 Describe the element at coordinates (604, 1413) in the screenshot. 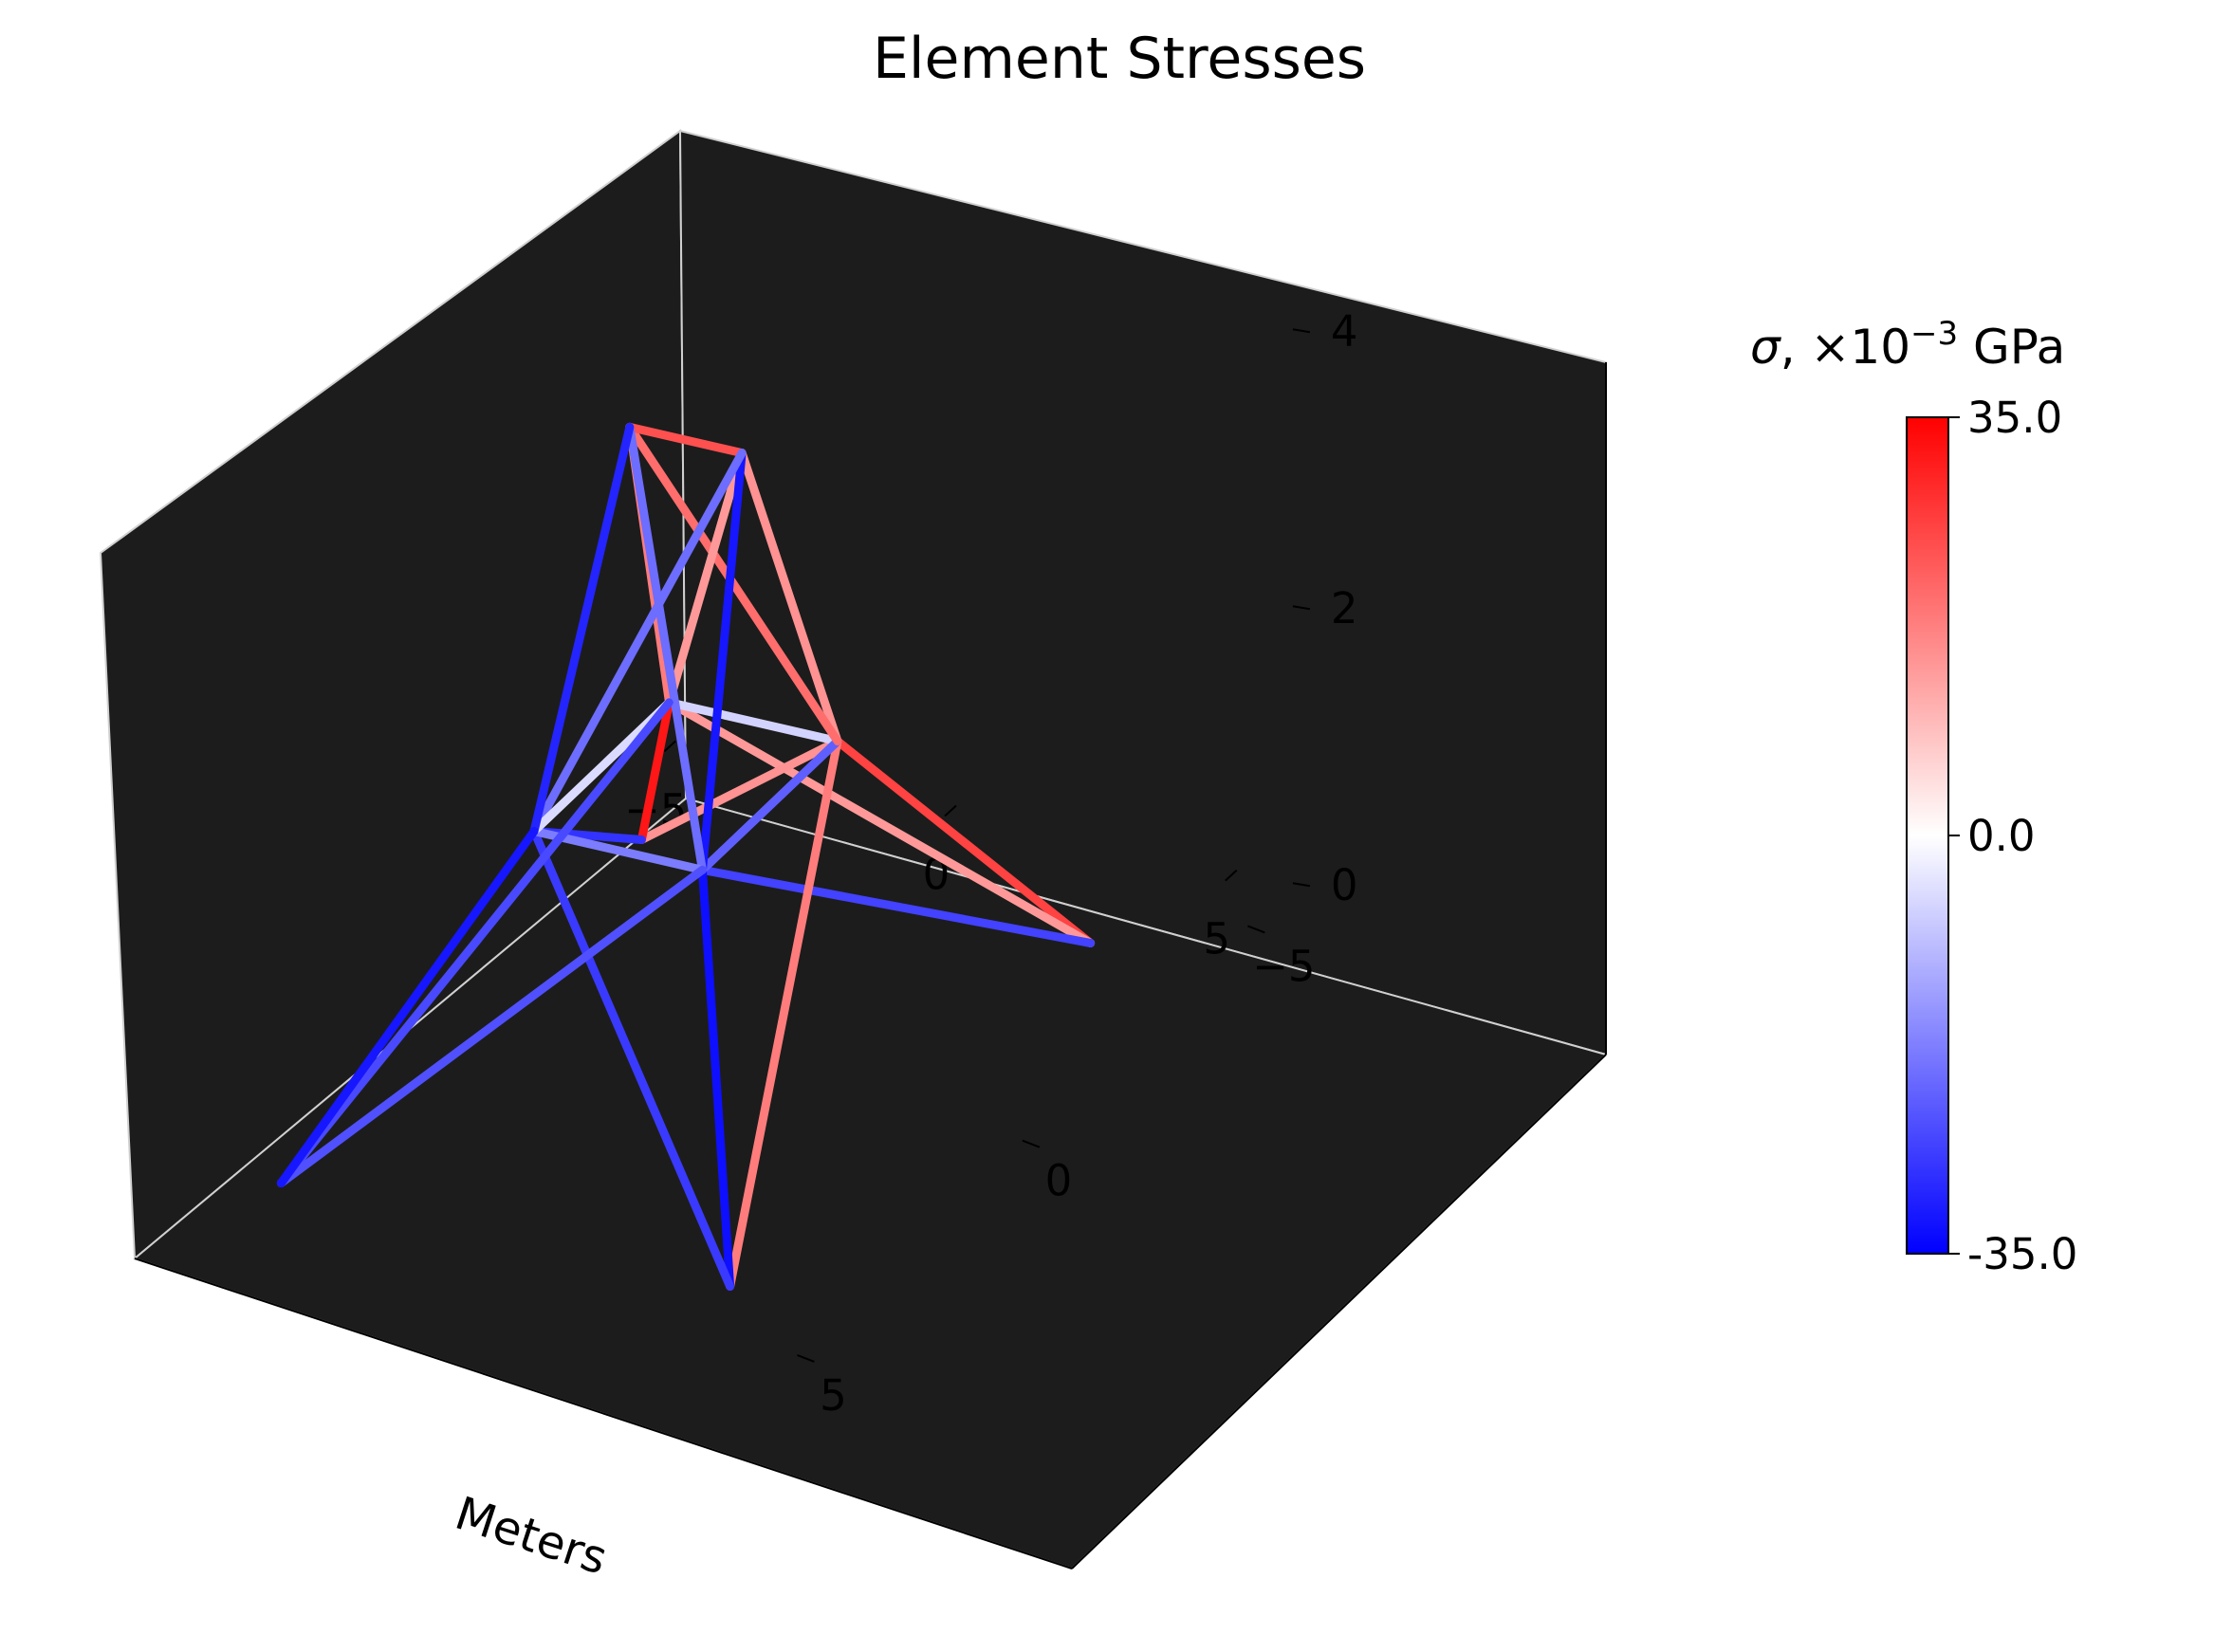

I see `x-axis-line` at that location.